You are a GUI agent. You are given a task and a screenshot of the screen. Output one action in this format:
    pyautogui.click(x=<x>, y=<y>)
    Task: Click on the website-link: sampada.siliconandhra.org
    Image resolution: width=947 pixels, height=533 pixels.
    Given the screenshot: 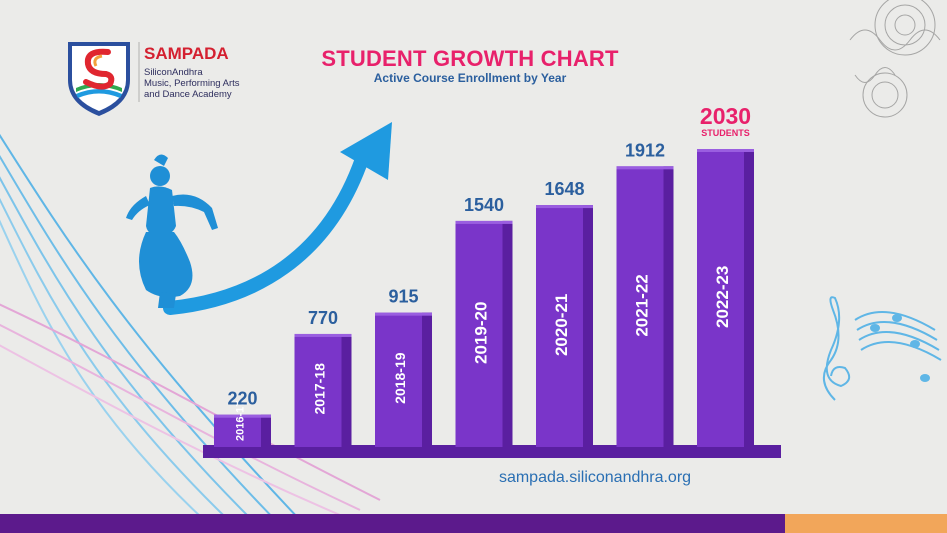 What is the action you would take?
    pyautogui.click(x=595, y=477)
    